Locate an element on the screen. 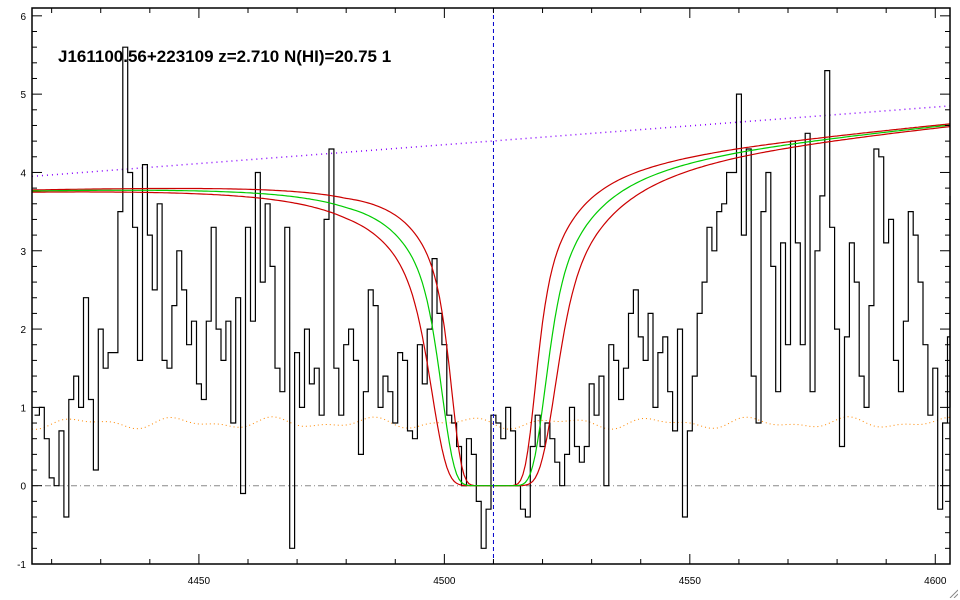 This screenshot has height=600, width=960. y-tick-label: 3 is located at coordinates (23, 252).